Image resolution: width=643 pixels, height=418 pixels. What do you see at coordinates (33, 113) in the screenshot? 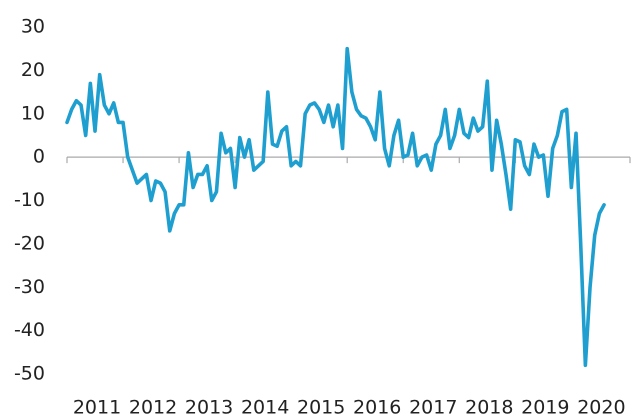
I see `y-tick-label: 10` at bounding box center [33, 113].